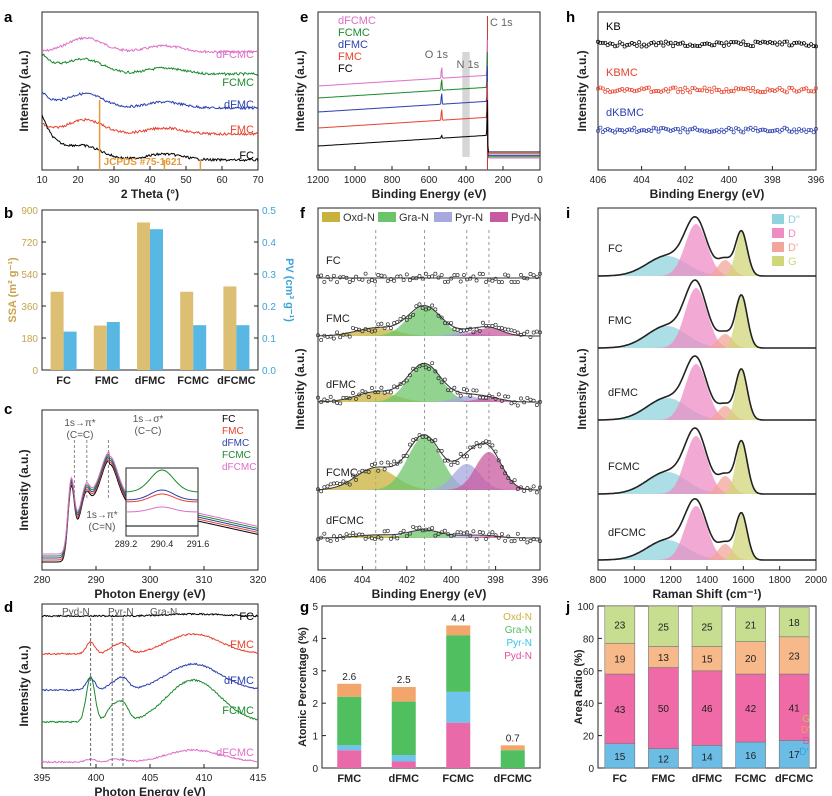 The image size is (832, 796). I want to click on panel-label-g: g, so click(304, 607).